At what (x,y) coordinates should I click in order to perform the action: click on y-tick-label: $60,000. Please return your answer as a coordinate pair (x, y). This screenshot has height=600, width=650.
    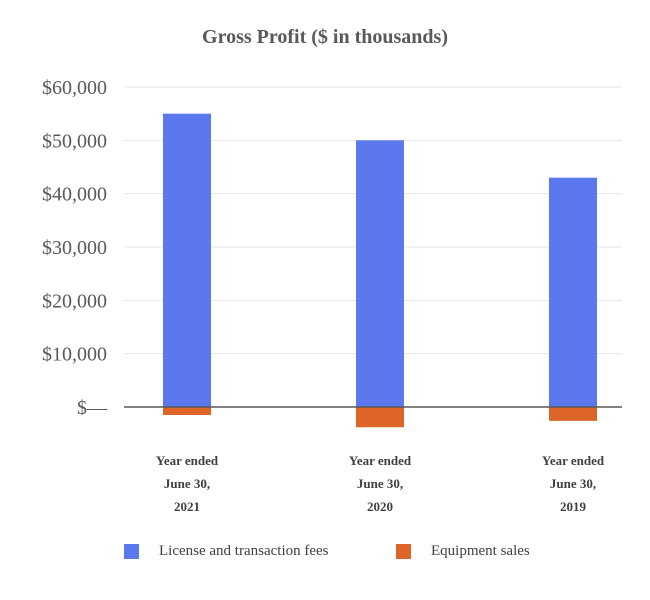
    Looking at the image, I should click on (74, 88).